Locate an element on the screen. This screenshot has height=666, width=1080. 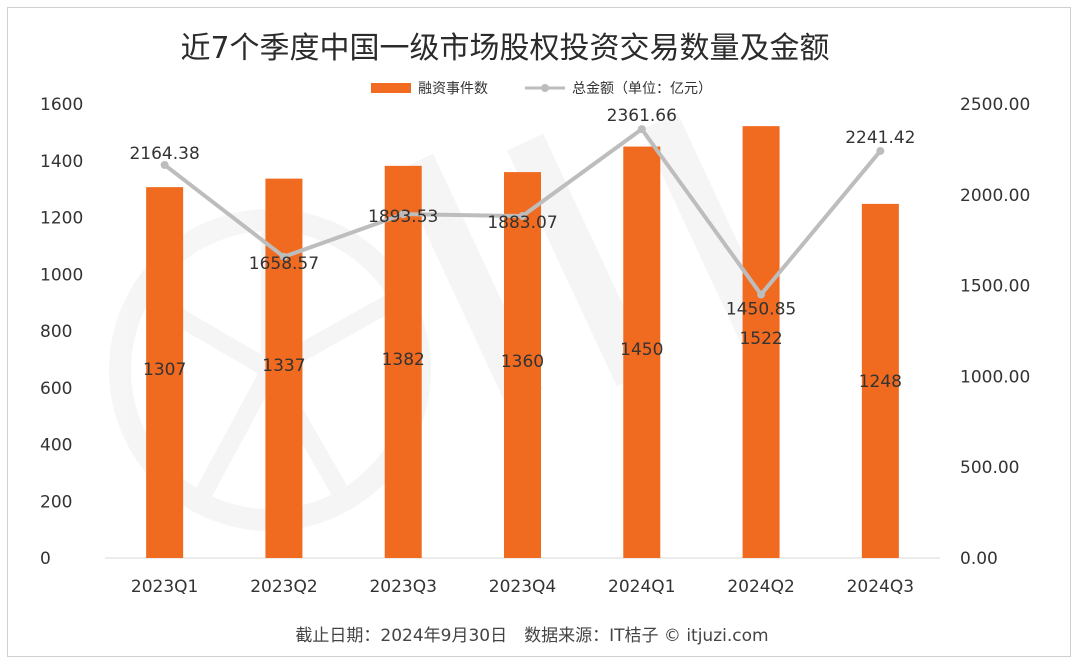
bar-value-label: 1450 is located at coordinates (641, 350).